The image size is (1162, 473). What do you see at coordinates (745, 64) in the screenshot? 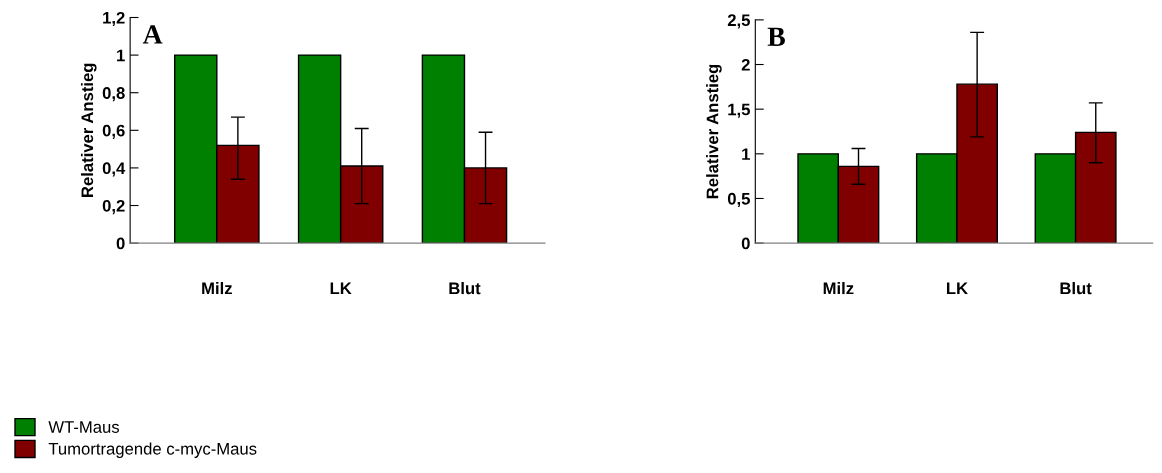
I see `y-tick-label: 2` at bounding box center [745, 64].